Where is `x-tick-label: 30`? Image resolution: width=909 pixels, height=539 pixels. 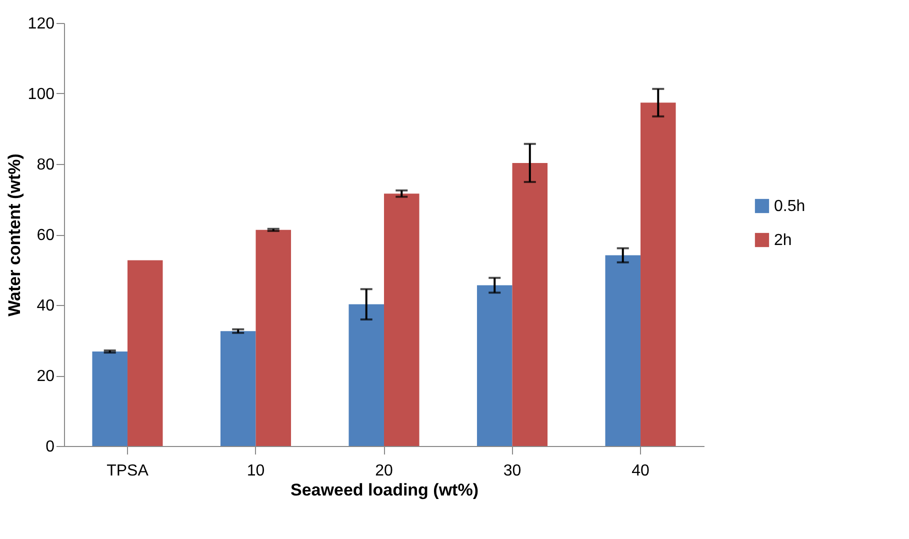 x-tick-label: 30 is located at coordinates (512, 471).